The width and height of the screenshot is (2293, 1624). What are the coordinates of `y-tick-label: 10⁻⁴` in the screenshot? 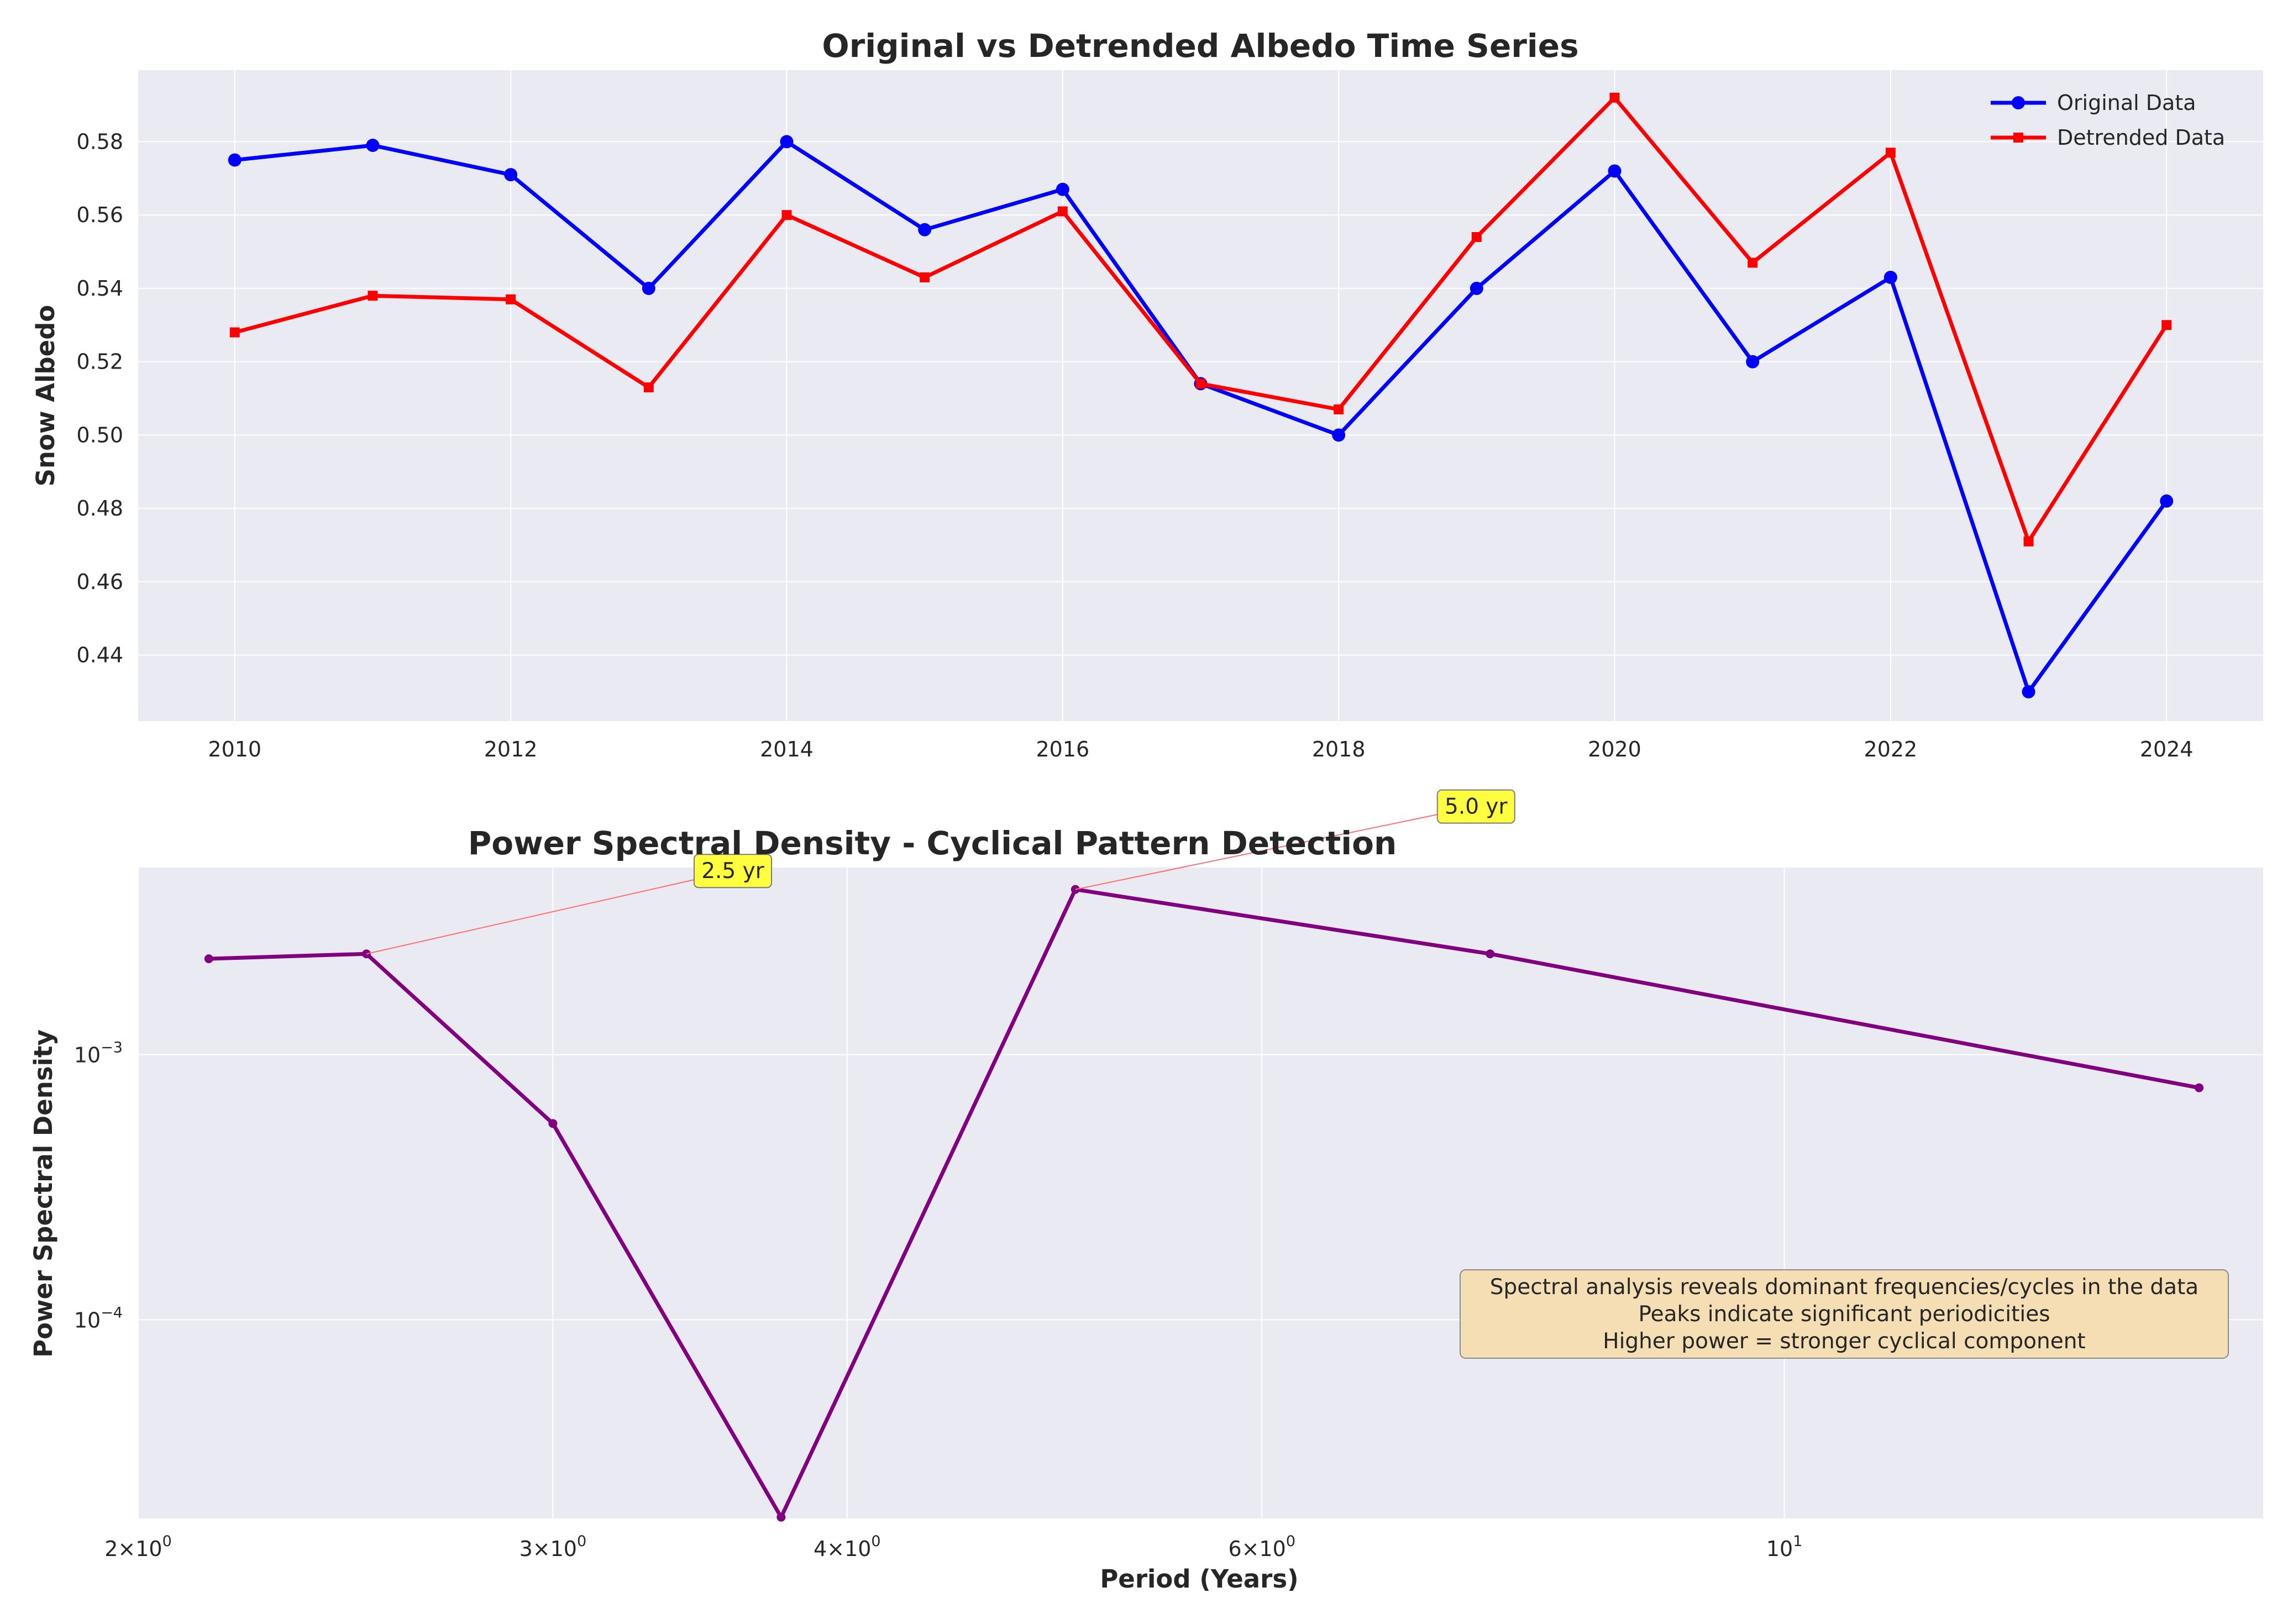 It's located at (98, 1318).